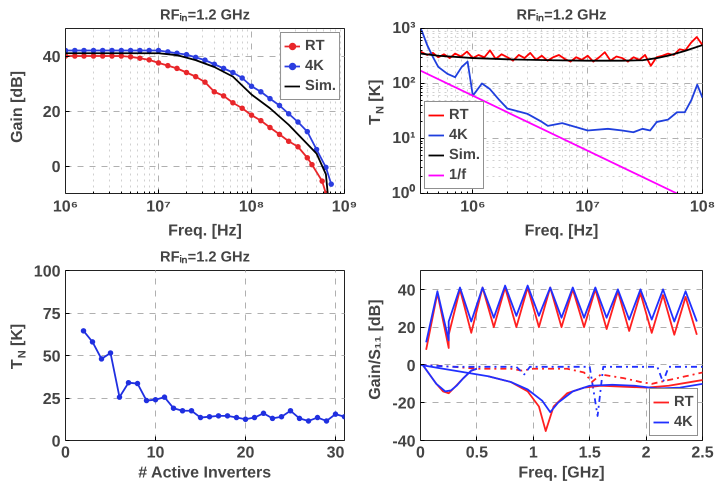 The height and width of the screenshot is (488, 721). Describe the element at coordinates (245, 453) in the screenshot. I see `x-tick-label: 20` at that location.